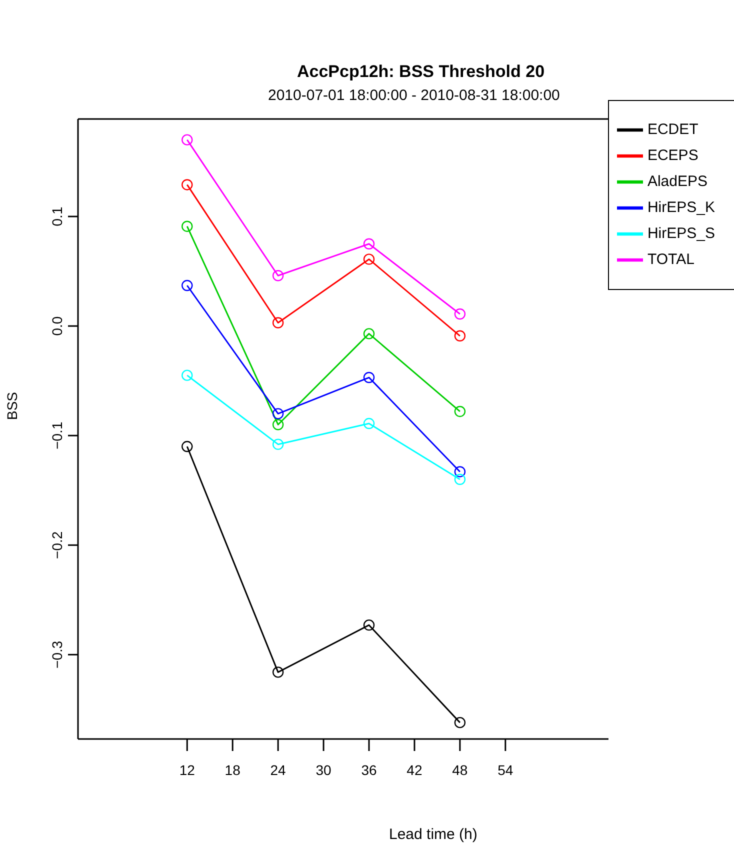 Image resolution: width=734 pixels, height=858 pixels. Describe the element at coordinates (369, 770) in the screenshot. I see `x-tick-label: 36` at that location.